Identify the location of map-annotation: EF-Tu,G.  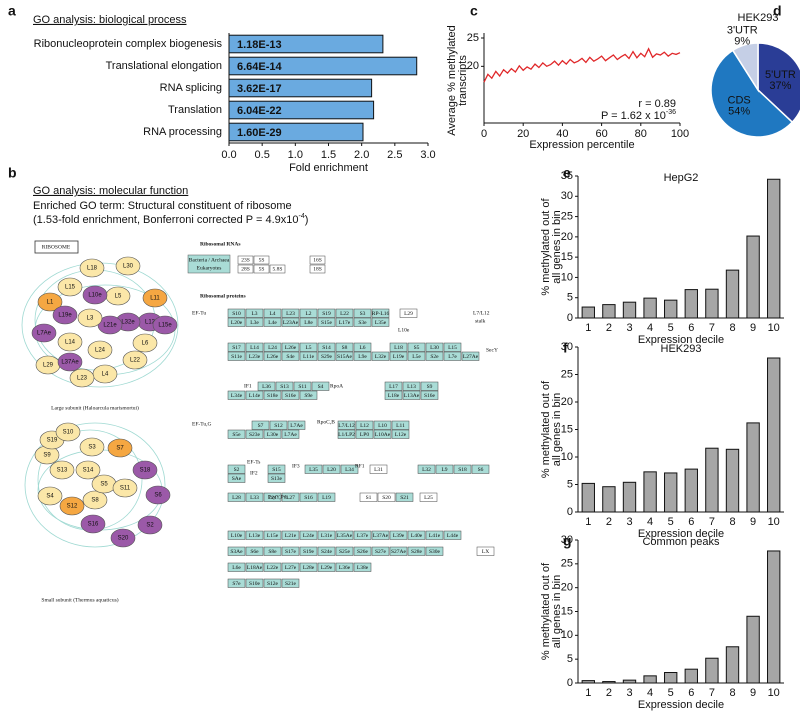
(202, 424).